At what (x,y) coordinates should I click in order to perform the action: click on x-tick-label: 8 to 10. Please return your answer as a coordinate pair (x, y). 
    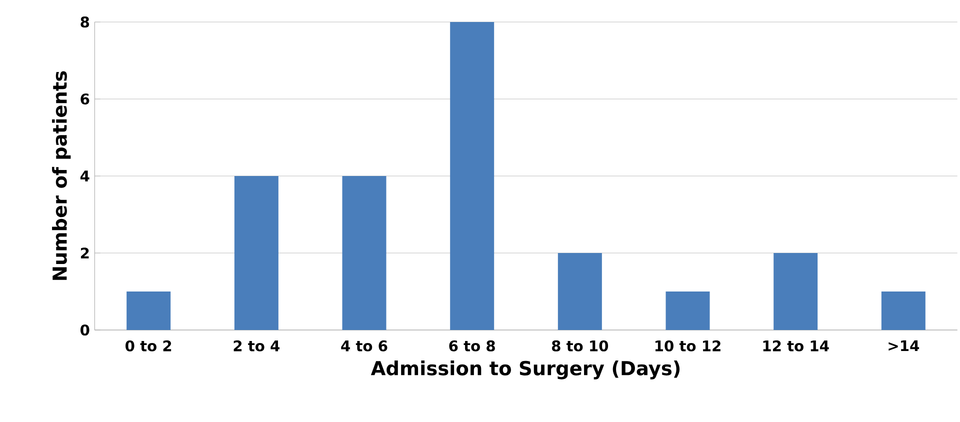
    Looking at the image, I should click on (580, 346).